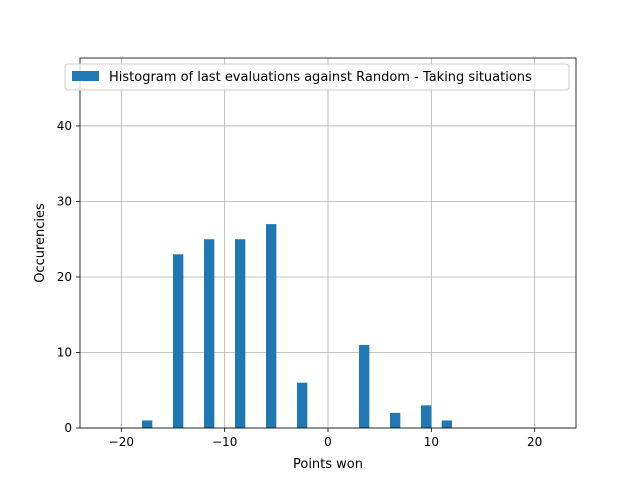  I want to click on x-tick-label: 0, so click(328, 442).